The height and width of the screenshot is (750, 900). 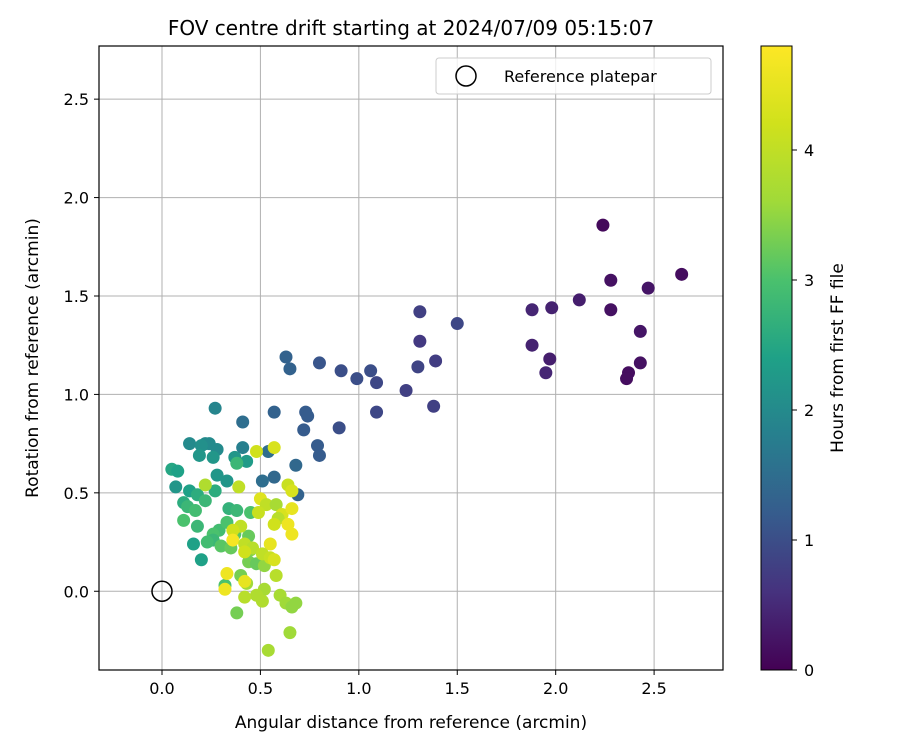 What do you see at coordinates (838, 358) in the screenshot?
I see `colorbar-label: Hours from first FF file` at bounding box center [838, 358].